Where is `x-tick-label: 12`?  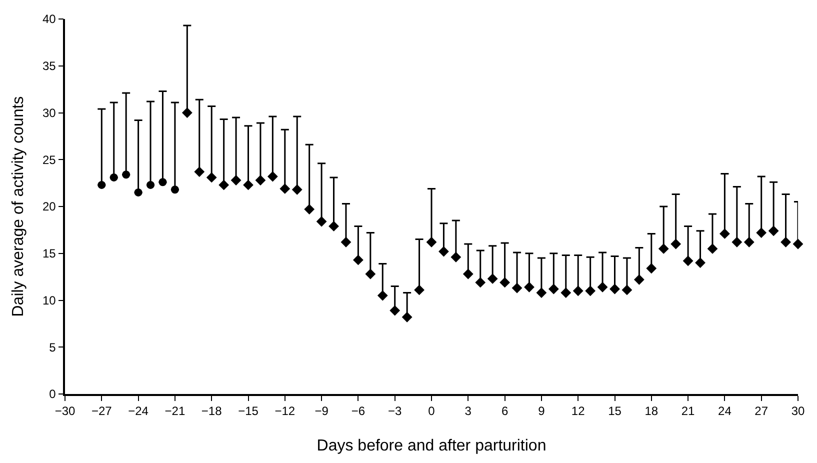
x-tick-label: 12 is located at coordinates (578, 411).